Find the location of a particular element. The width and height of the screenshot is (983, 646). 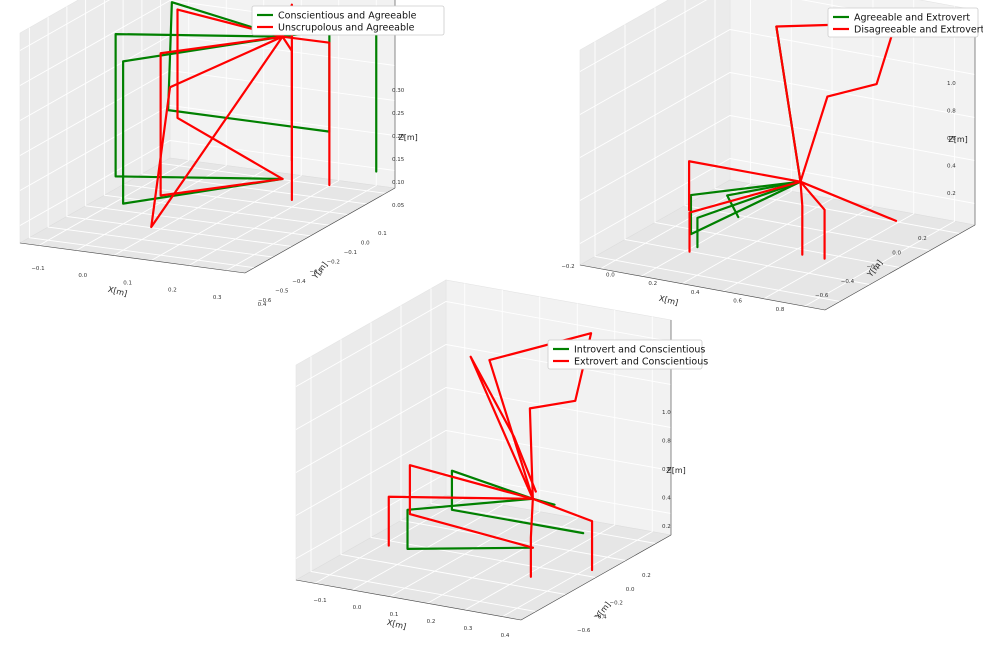

legend-label: Disagreeable and Extrovert is located at coordinates (918, 30).